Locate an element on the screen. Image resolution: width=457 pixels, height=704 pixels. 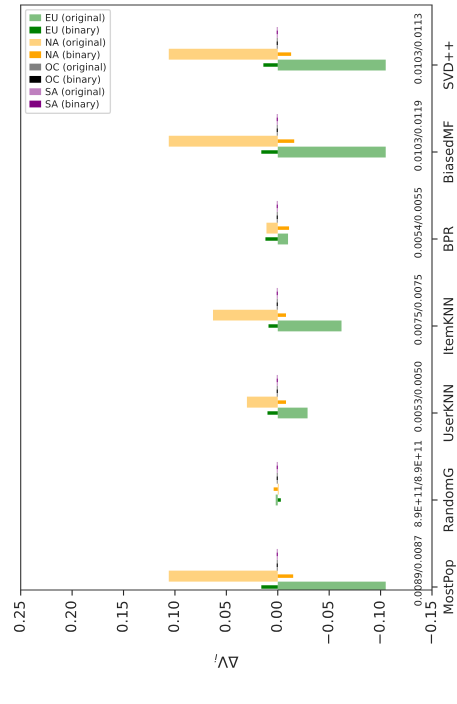
legend-label: EU (binary) is located at coordinates (72, 31).